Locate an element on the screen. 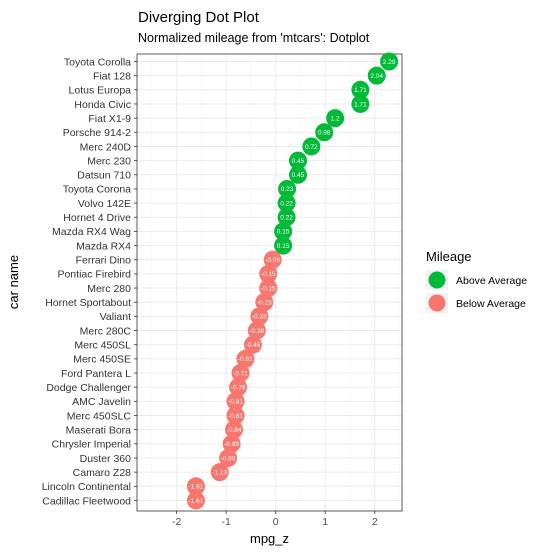  y-tick-label: AMC Javelin is located at coordinates (101, 402).